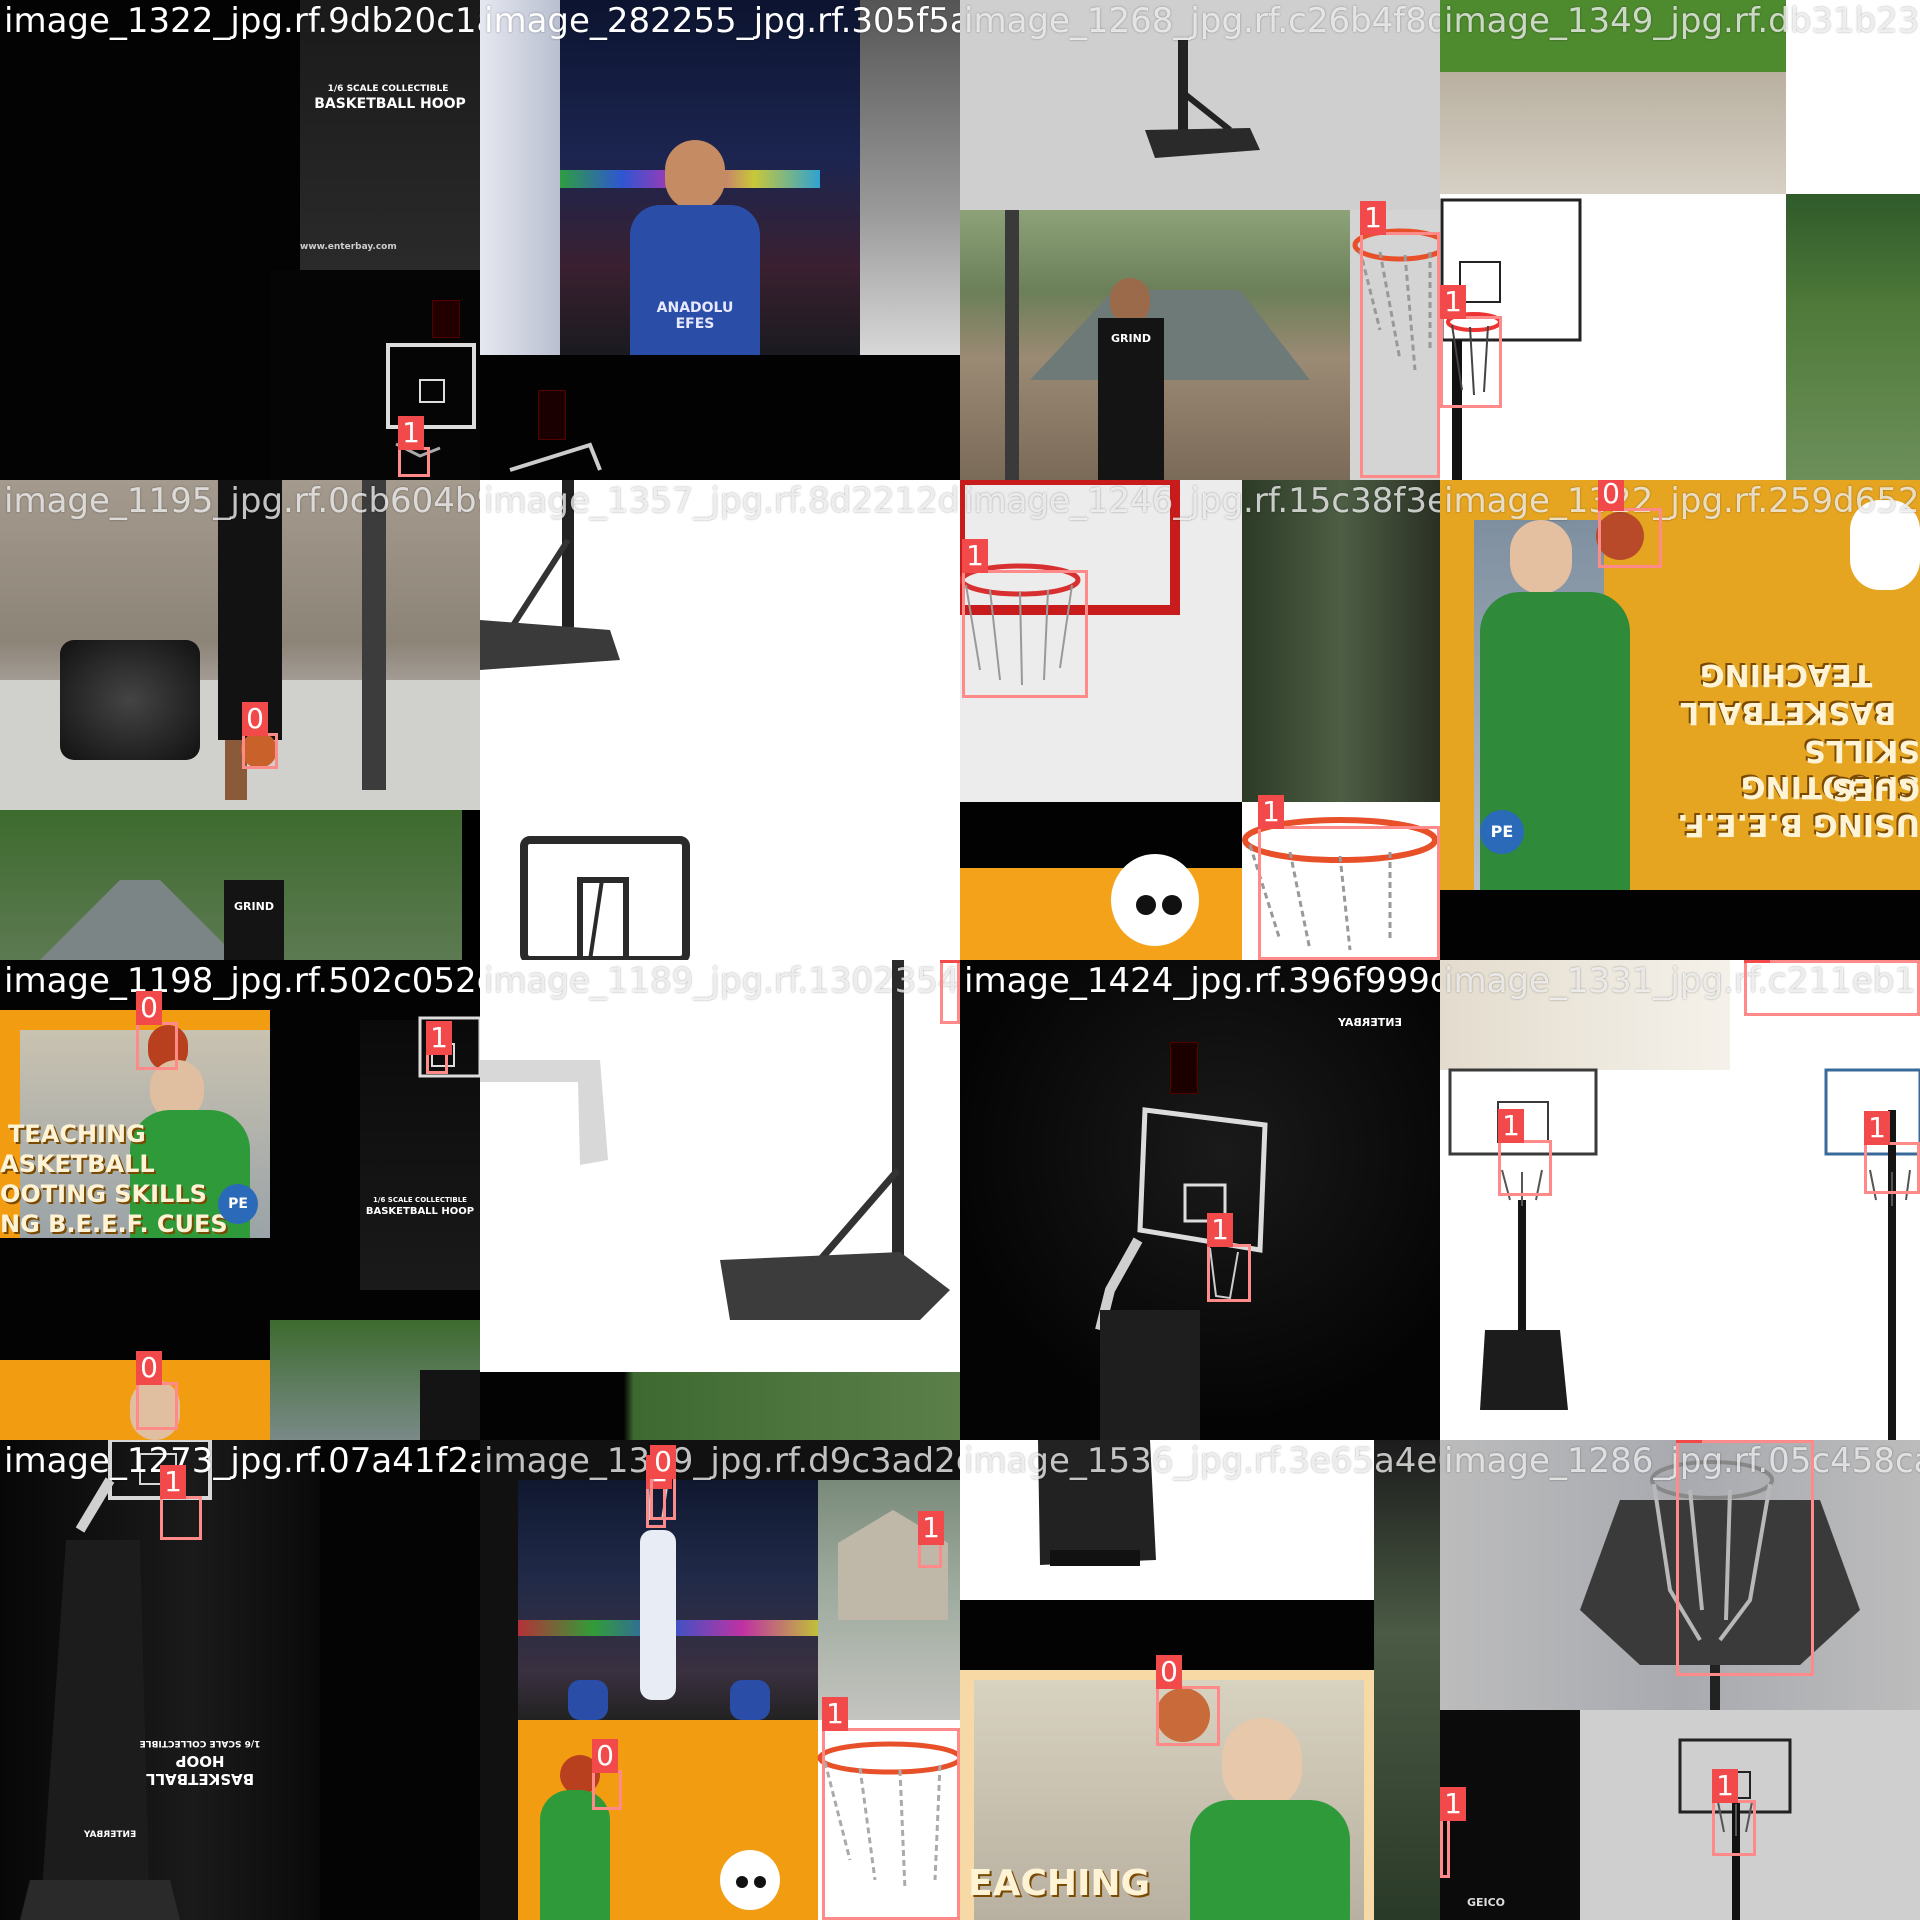 The width and height of the screenshot is (1920, 1920). I want to click on shirt-text: GRIND, so click(1131, 338).